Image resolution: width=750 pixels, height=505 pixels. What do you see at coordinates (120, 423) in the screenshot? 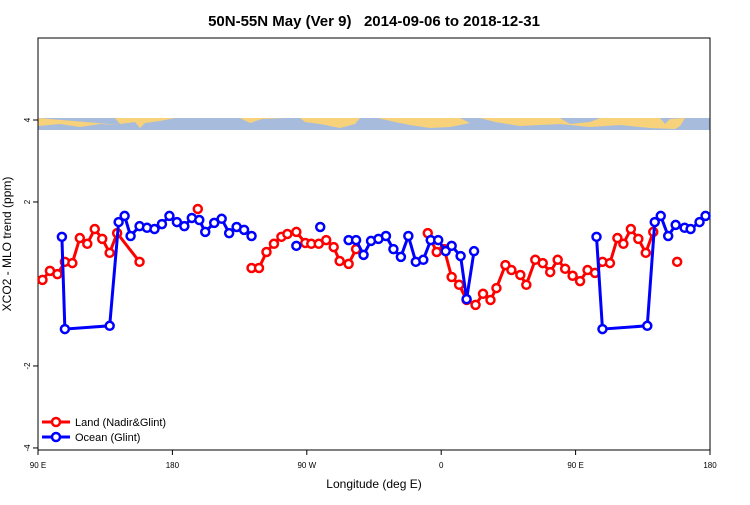
I see `legend-label: Land (Nadir&Glint)` at bounding box center [120, 423].